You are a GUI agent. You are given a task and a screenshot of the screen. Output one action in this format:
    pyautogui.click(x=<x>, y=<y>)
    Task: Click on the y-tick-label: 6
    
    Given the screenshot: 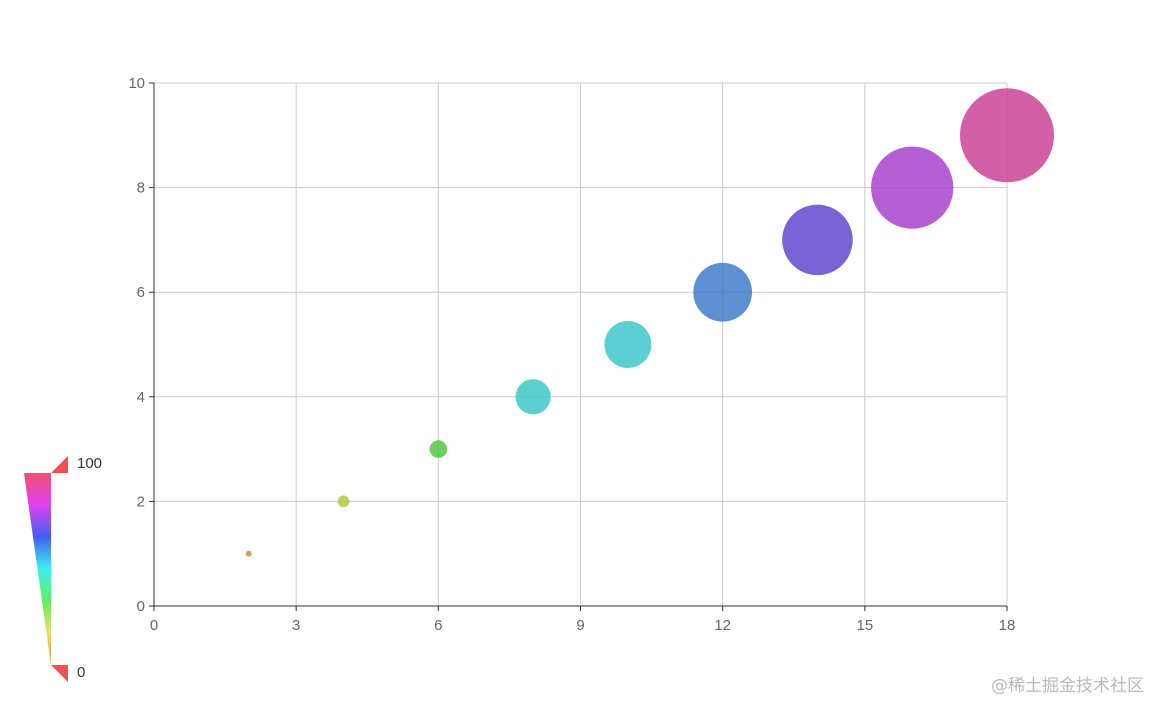 What is the action you would take?
    pyautogui.click(x=141, y=292)
    